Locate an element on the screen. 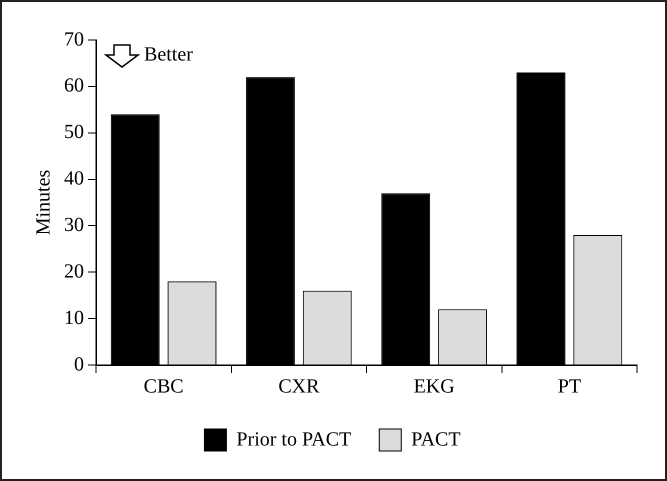 This screenshot has height=481, width=667. y-tick-label: 0 is located at coordinates (79, 364).